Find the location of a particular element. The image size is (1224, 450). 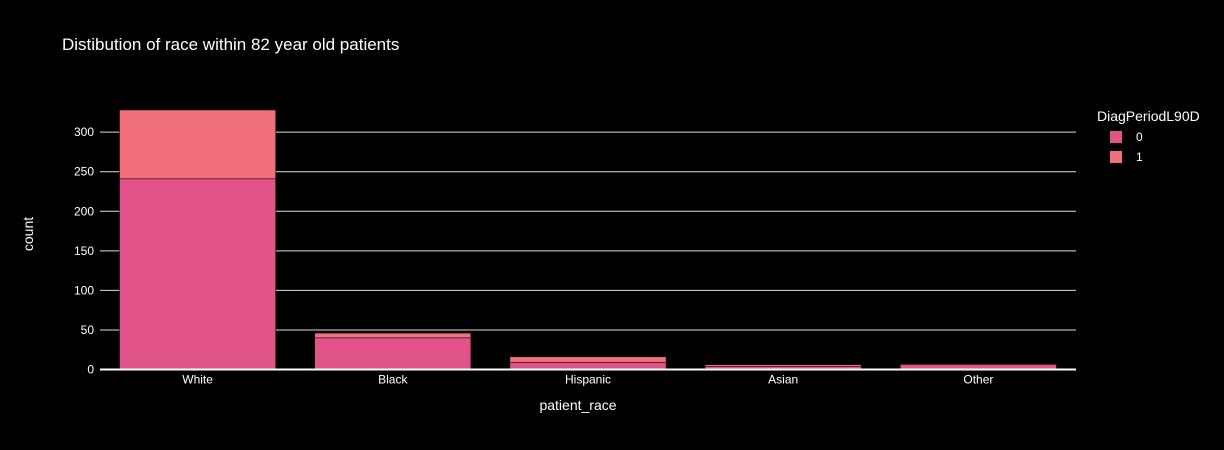

x-tick-label: Black is located at coordinates (393, 380).